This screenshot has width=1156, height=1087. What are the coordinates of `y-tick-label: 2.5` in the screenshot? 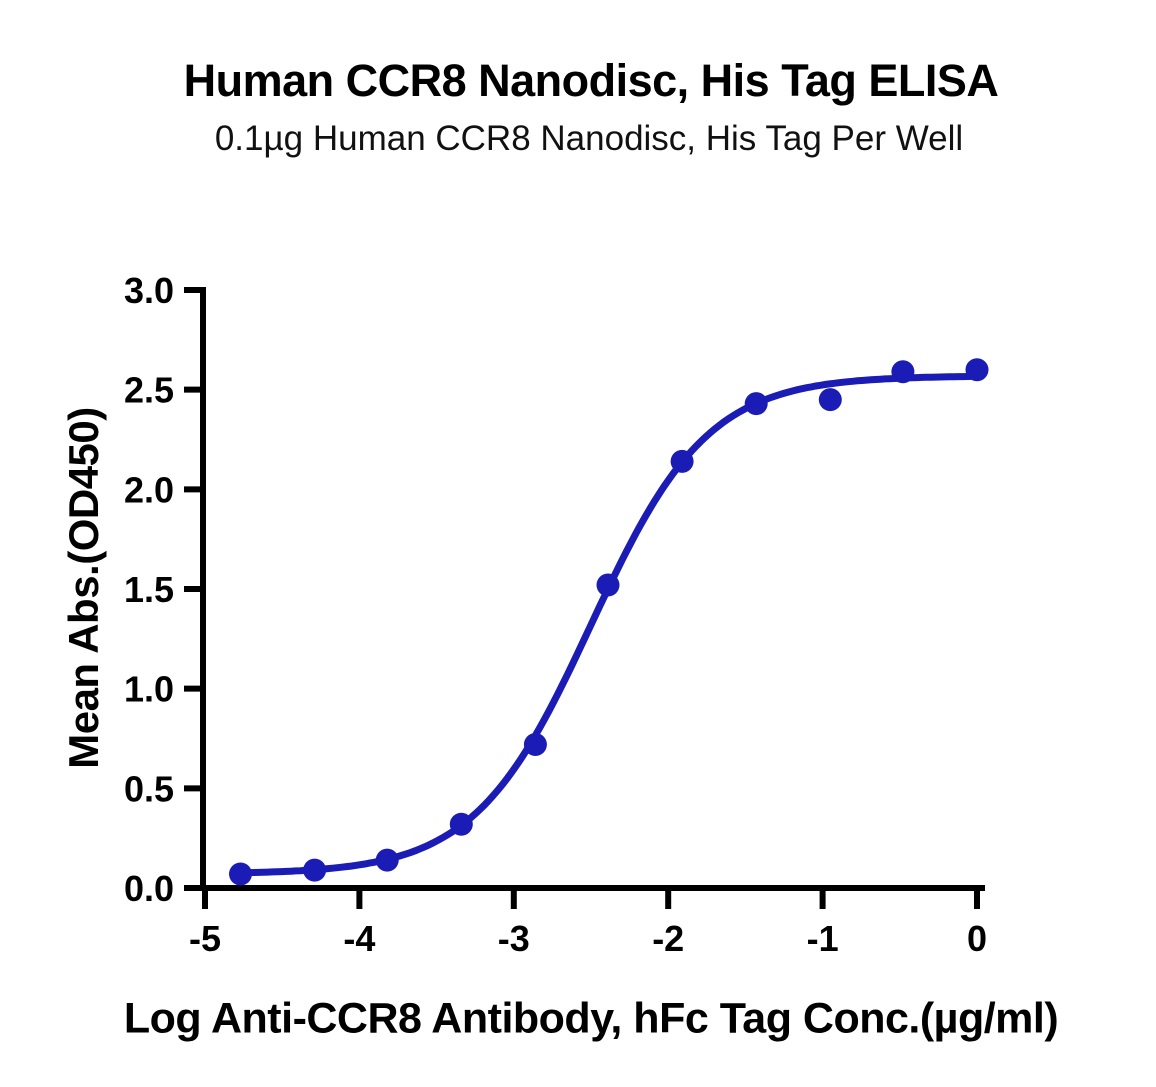 It's located at (149, 390).